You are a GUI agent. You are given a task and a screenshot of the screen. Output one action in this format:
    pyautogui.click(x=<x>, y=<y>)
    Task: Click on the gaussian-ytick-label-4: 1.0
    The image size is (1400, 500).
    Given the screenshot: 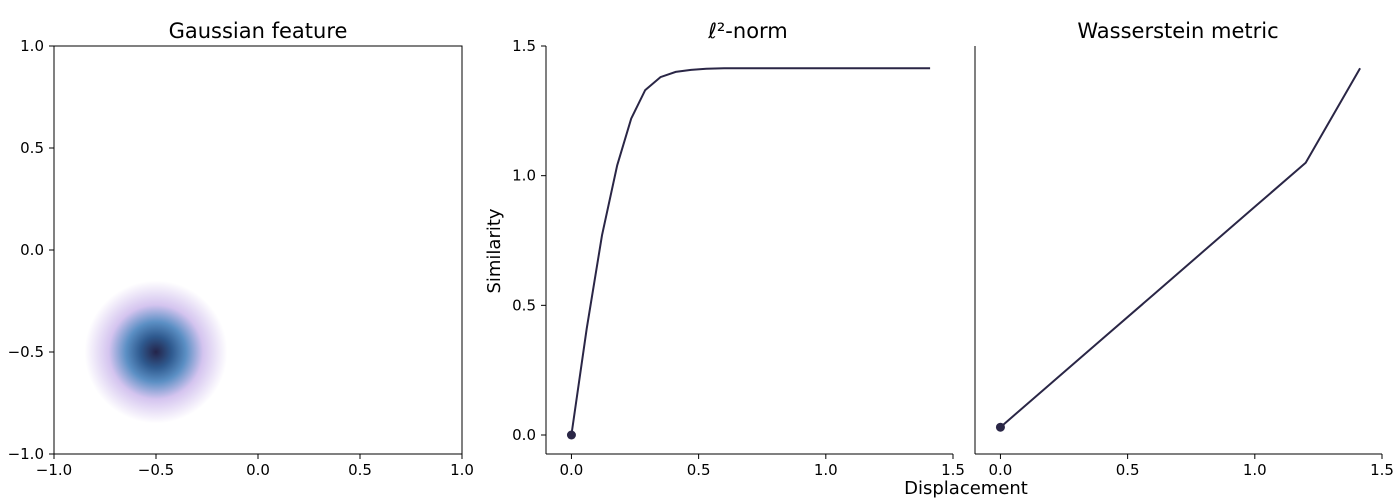 What is the action you would take?
    pyautogui.click(x=32, y=46)
    